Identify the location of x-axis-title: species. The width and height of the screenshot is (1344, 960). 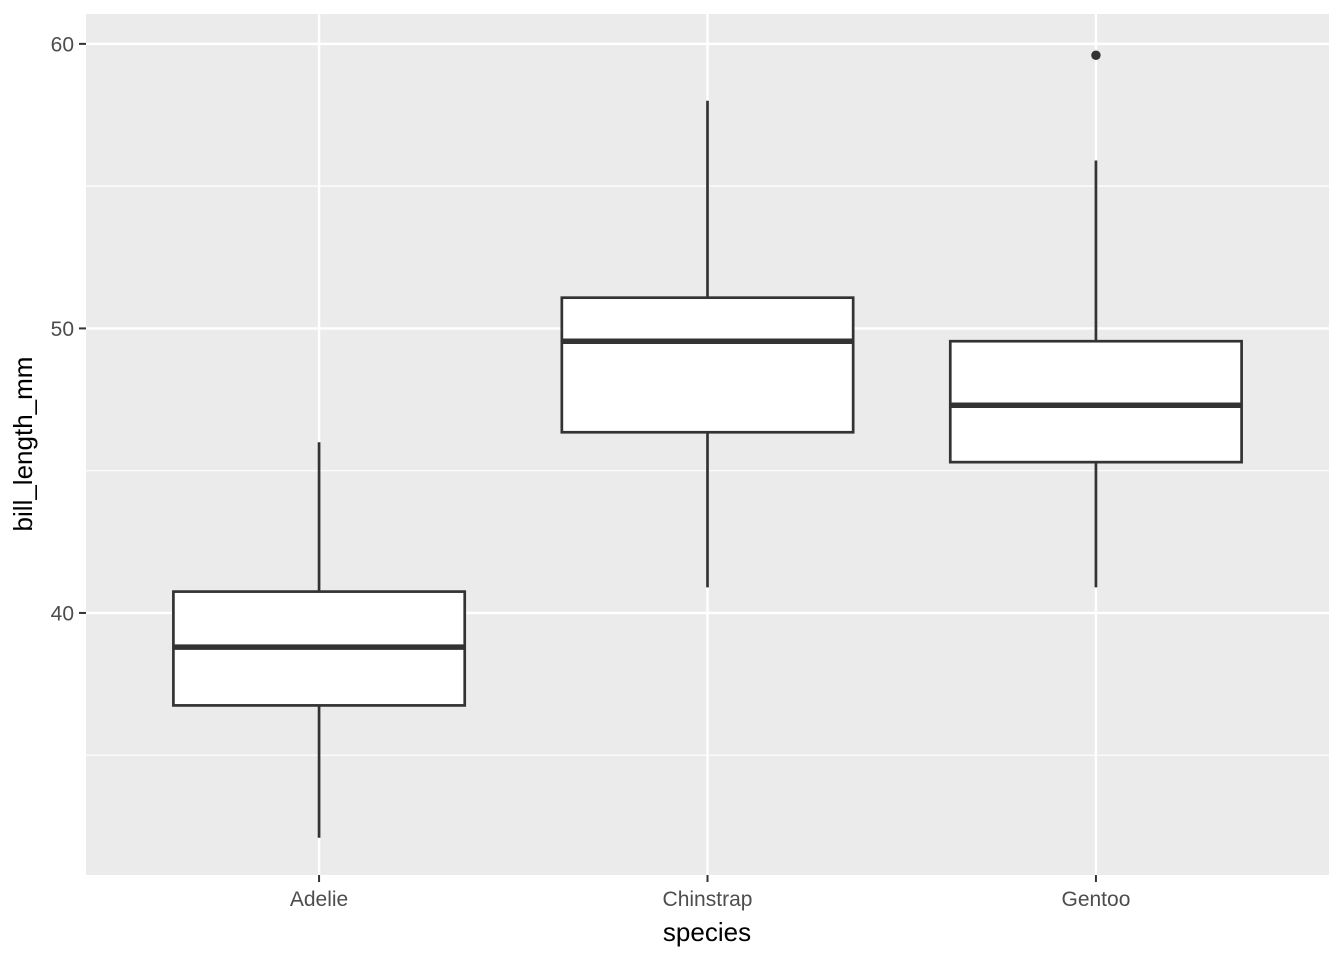
(707, 932).